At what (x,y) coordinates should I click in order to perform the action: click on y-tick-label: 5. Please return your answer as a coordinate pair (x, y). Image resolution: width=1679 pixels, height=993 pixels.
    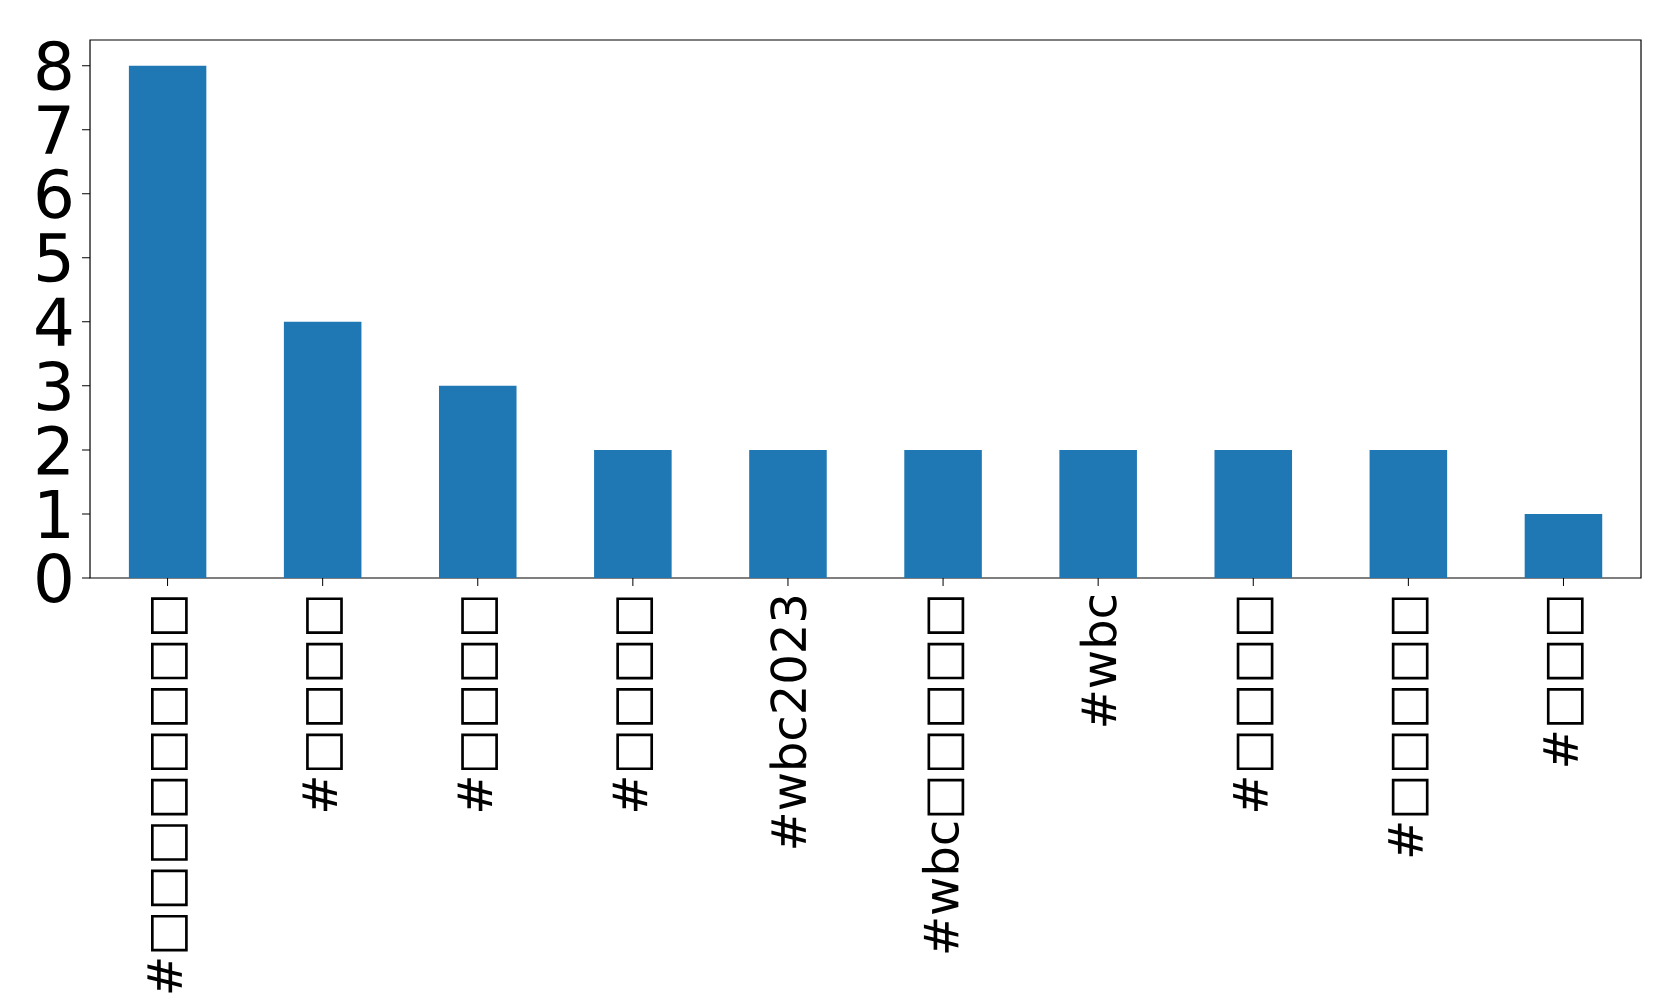
    Looking at the image, I should click on (54, 258).